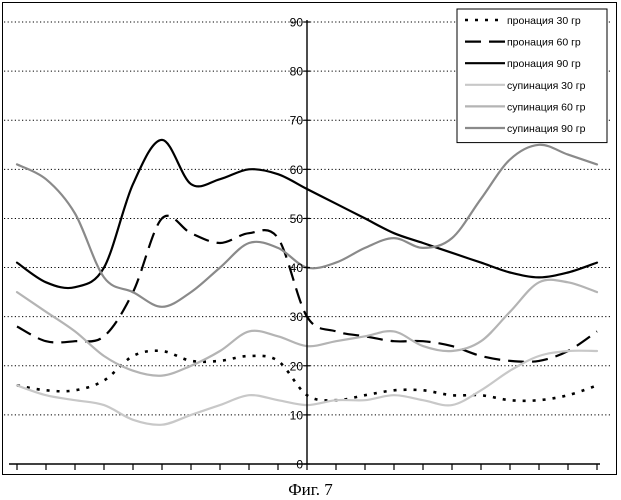 The height and width of the screenshot is (500, 621). What do you see at coordinates (297, 23) in the screenshot?
I see `y-tick-label: 90` at bounding box center [297, 23].